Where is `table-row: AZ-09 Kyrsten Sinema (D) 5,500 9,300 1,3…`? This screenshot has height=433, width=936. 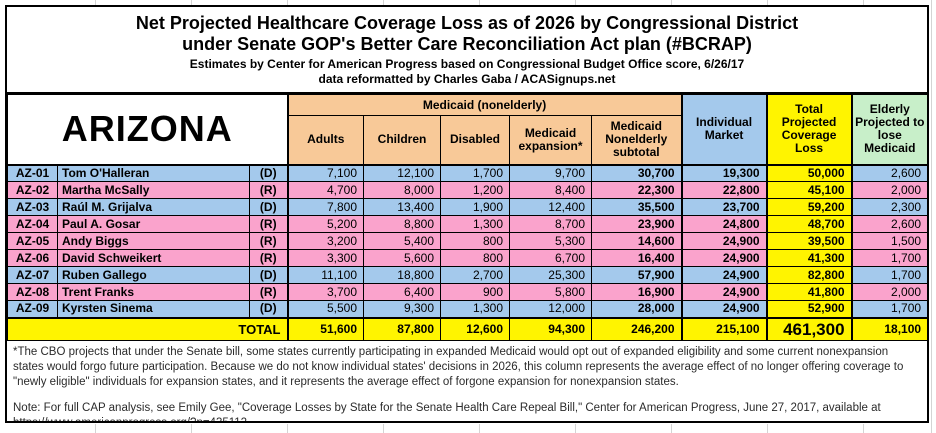 table-row: AZ-09 Kyrsten Sinema (D) 5,500 9,300 1,3… is located at coordinates (467, 309).